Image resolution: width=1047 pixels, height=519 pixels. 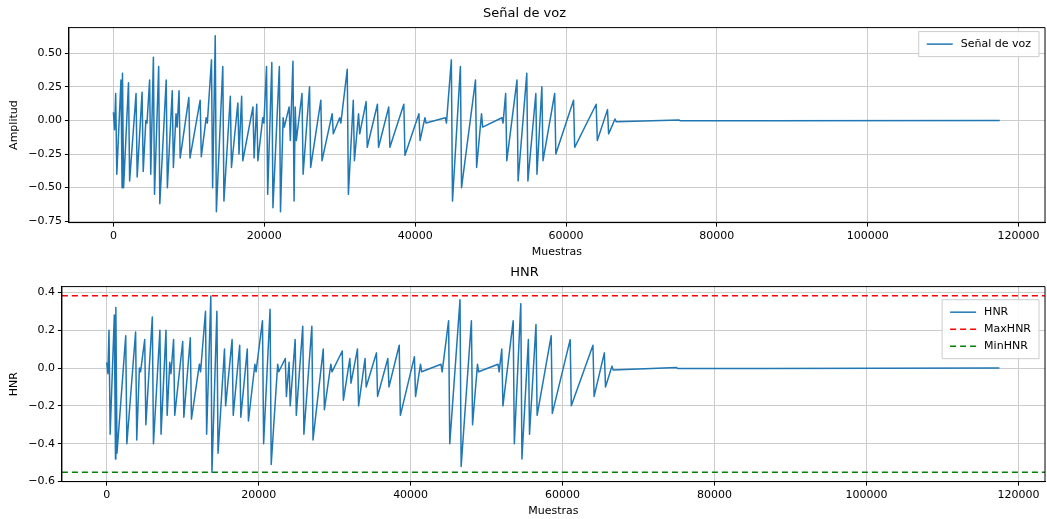 What do you see at coordinates (46, 329) in the screenshot?
I see `y-tick-label: 0.2` at bounding box center [46, 329].